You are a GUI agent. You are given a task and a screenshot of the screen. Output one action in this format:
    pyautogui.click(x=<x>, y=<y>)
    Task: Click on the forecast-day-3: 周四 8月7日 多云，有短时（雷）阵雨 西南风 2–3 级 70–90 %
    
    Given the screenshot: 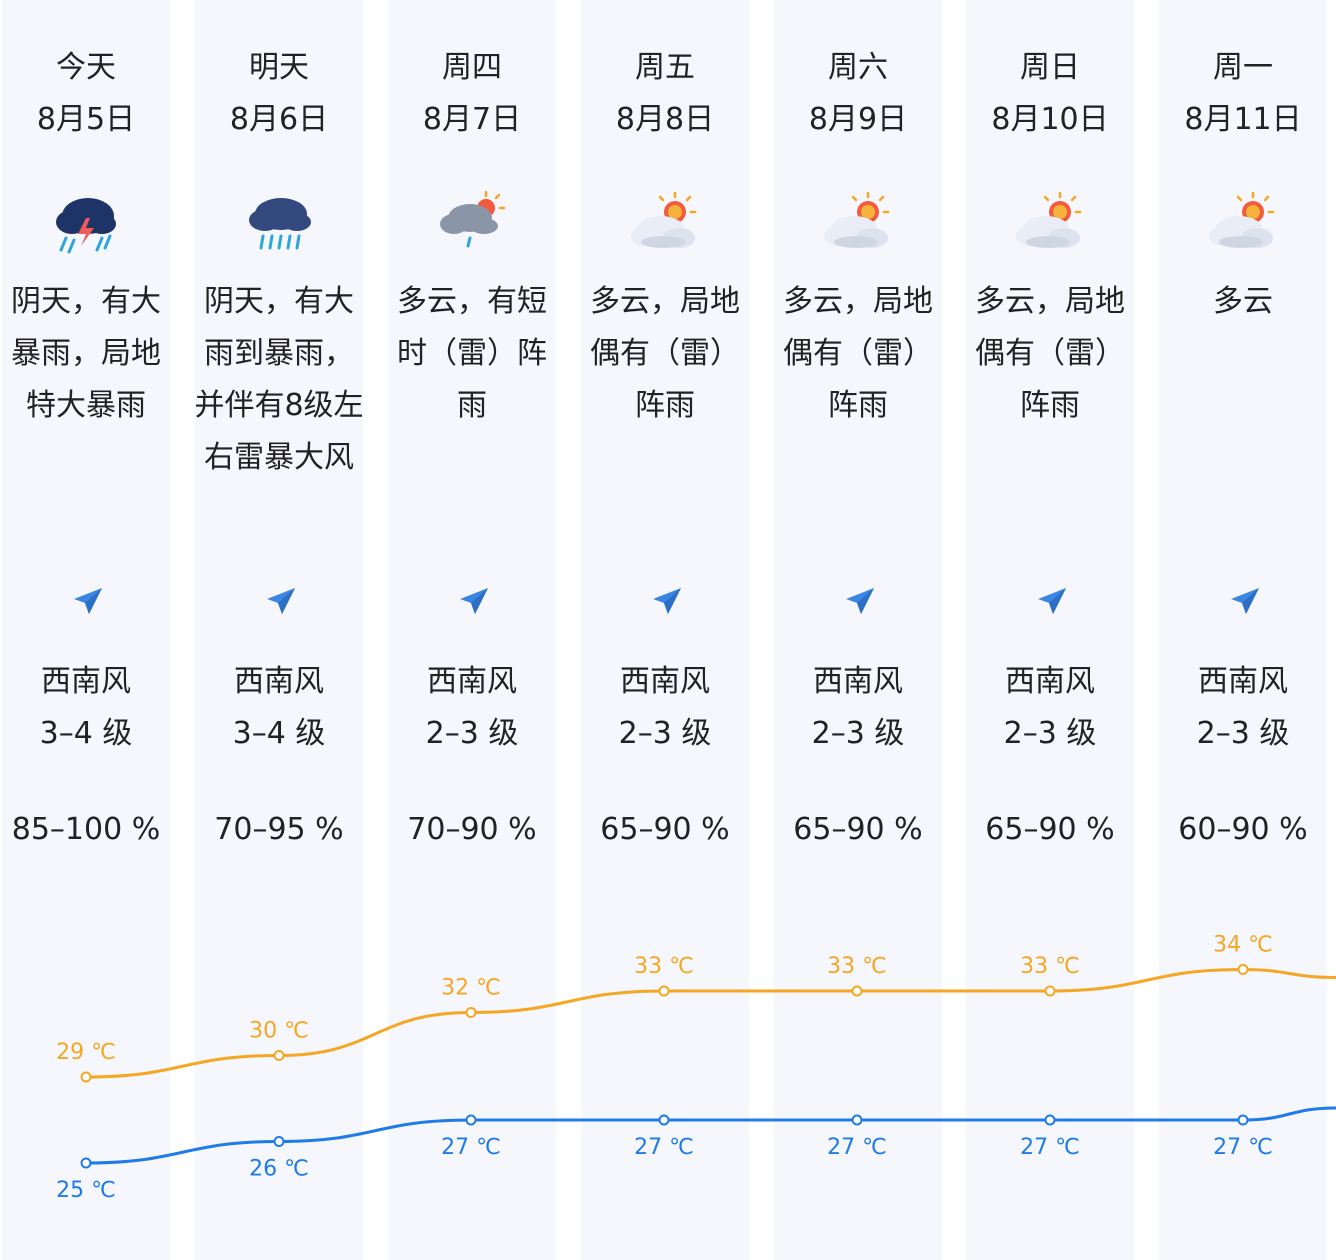 What is the action you would take?
    pyautogui.click(x=472, y=630)
    